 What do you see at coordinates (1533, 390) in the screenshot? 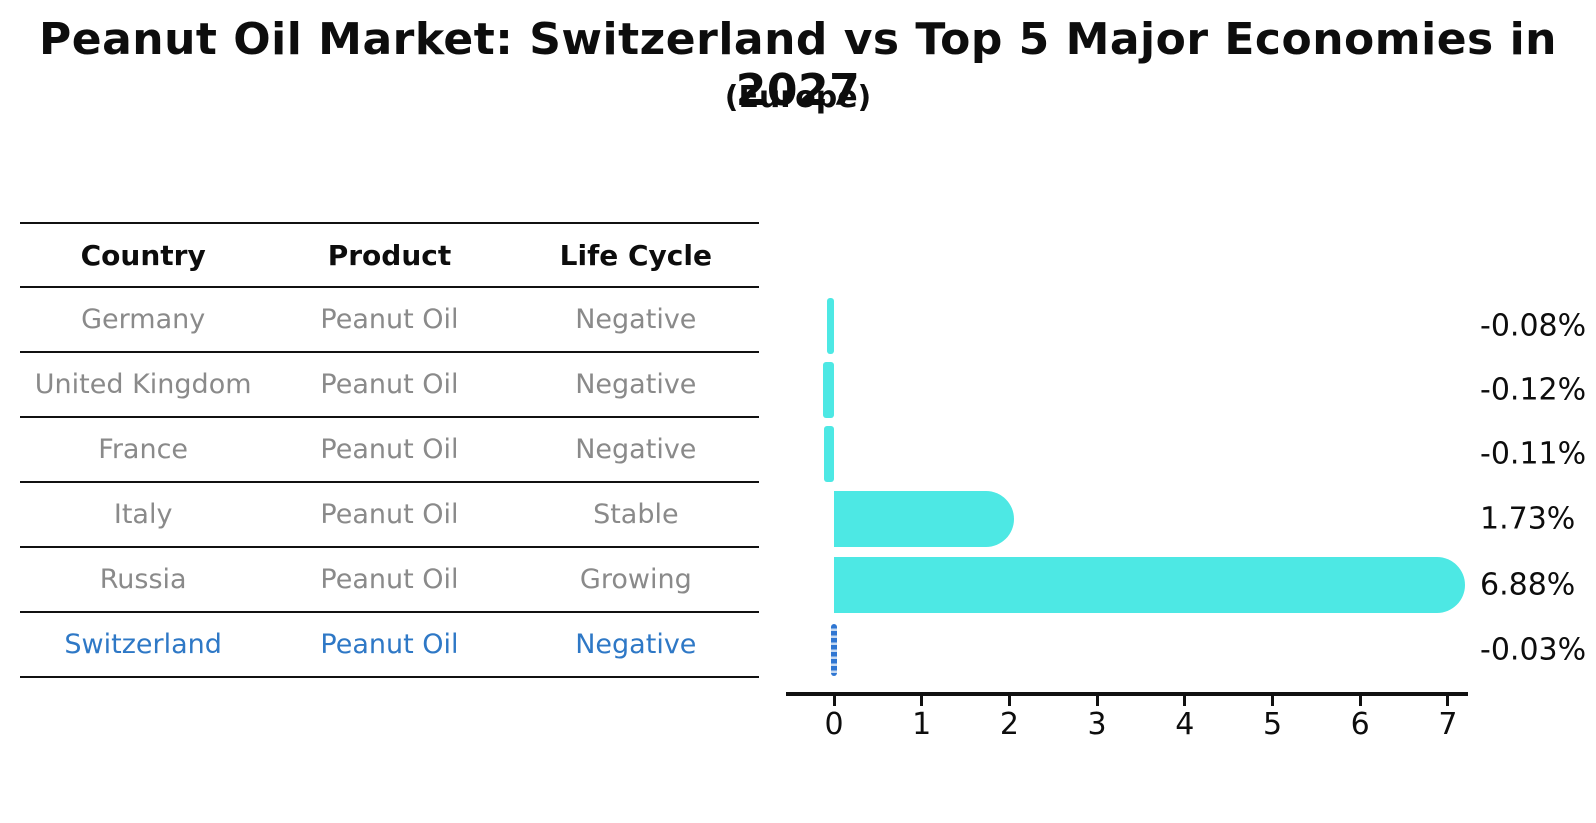
I see `value-label: -0.12%` at bounding box center [1533, 390].